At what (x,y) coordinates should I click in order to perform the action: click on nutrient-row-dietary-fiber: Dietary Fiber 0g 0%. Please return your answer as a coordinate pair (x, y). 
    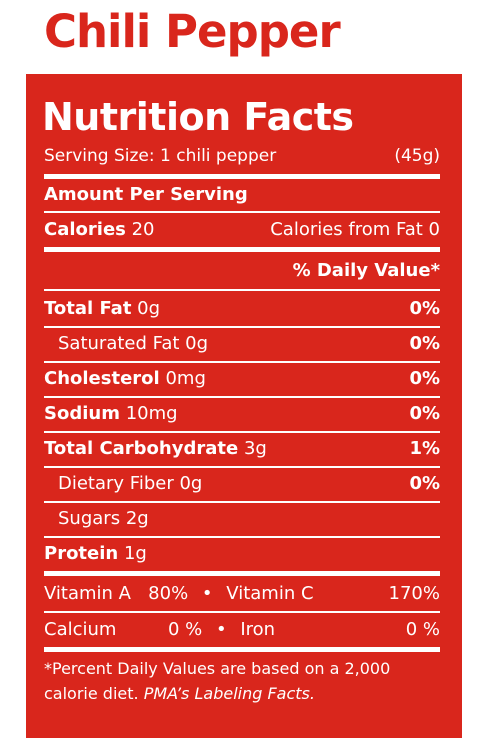
    Looking at the image, I should click on (242, 483).